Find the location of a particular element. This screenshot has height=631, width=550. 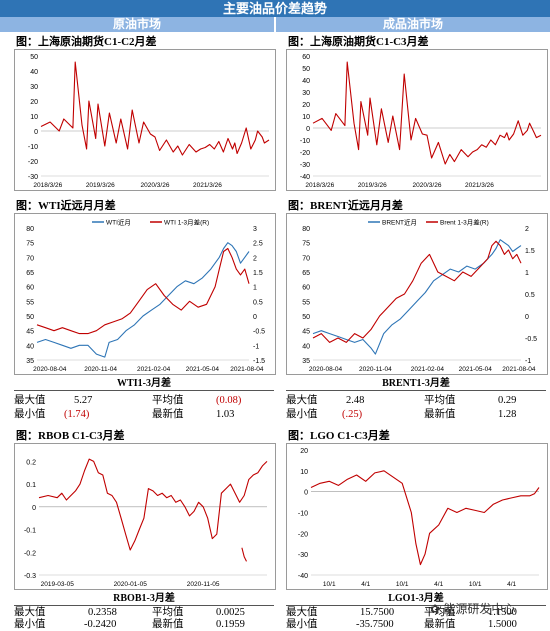

y2-tick-label: -1.5 is located at coordinates (259, 361).